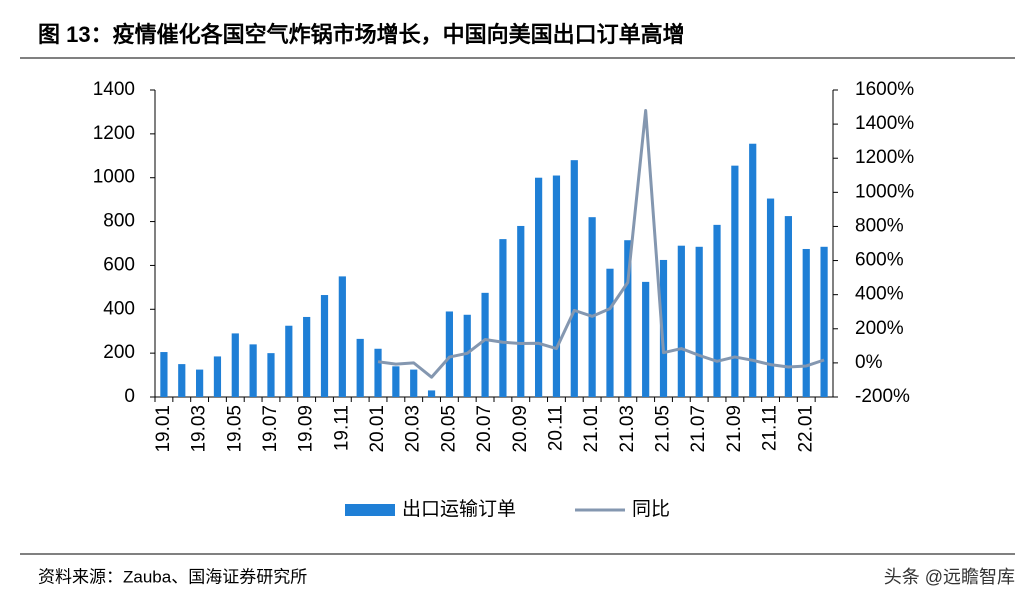  Describe the element at coordinates (949, 577) in the screenshot. I see `watermark: 头条 @远瞻智库` at that location.